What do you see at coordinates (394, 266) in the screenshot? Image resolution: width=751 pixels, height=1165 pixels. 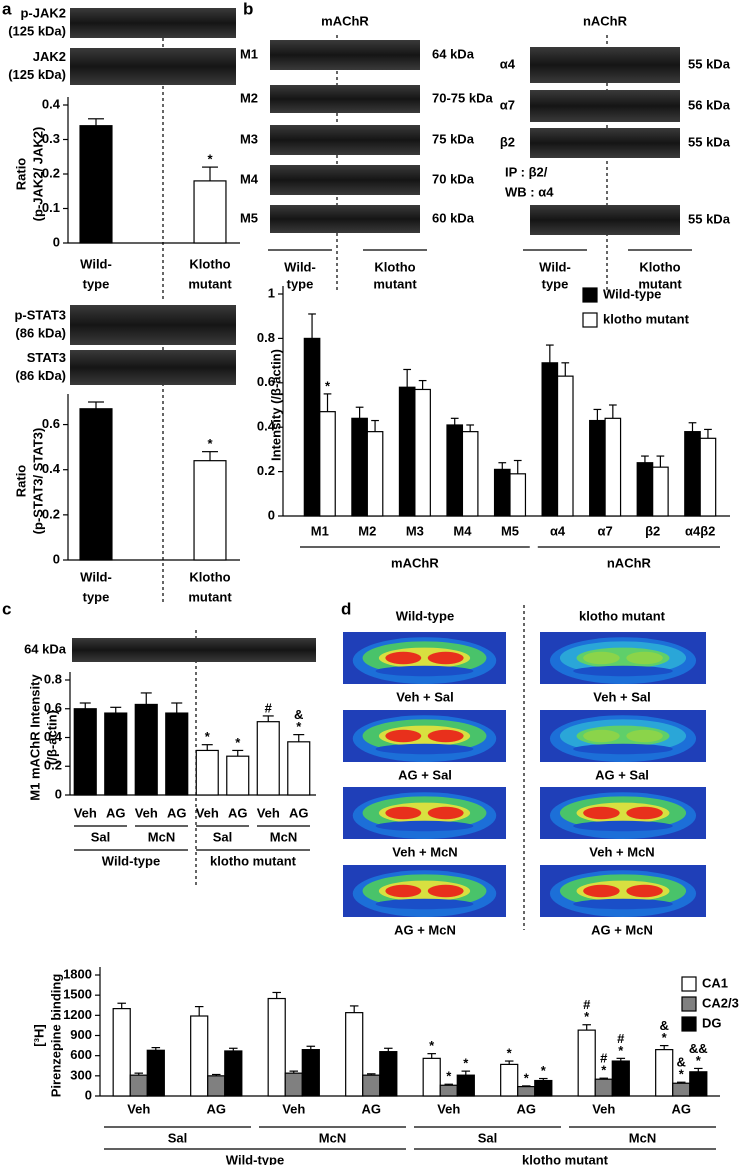 I see `category-label: Klotho` at bounding box center [394, 266].